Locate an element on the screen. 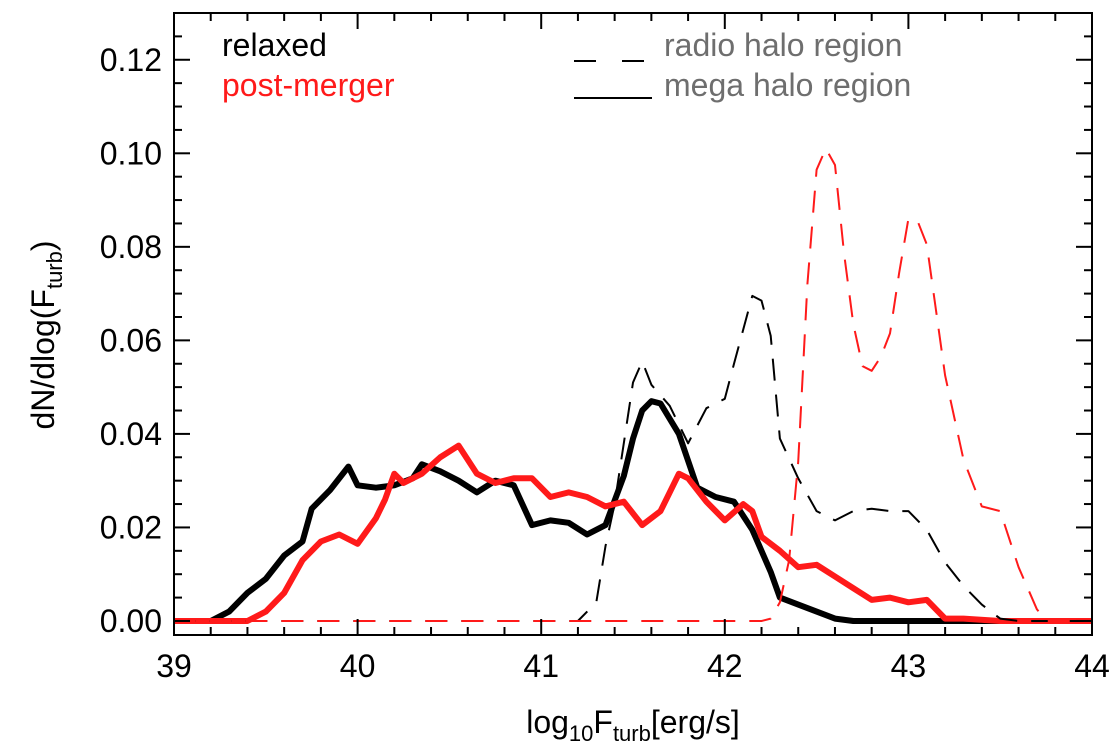 This screenshot has height=750, width=1112. x-tick-label: 40 is located at coordinates (358, 666).